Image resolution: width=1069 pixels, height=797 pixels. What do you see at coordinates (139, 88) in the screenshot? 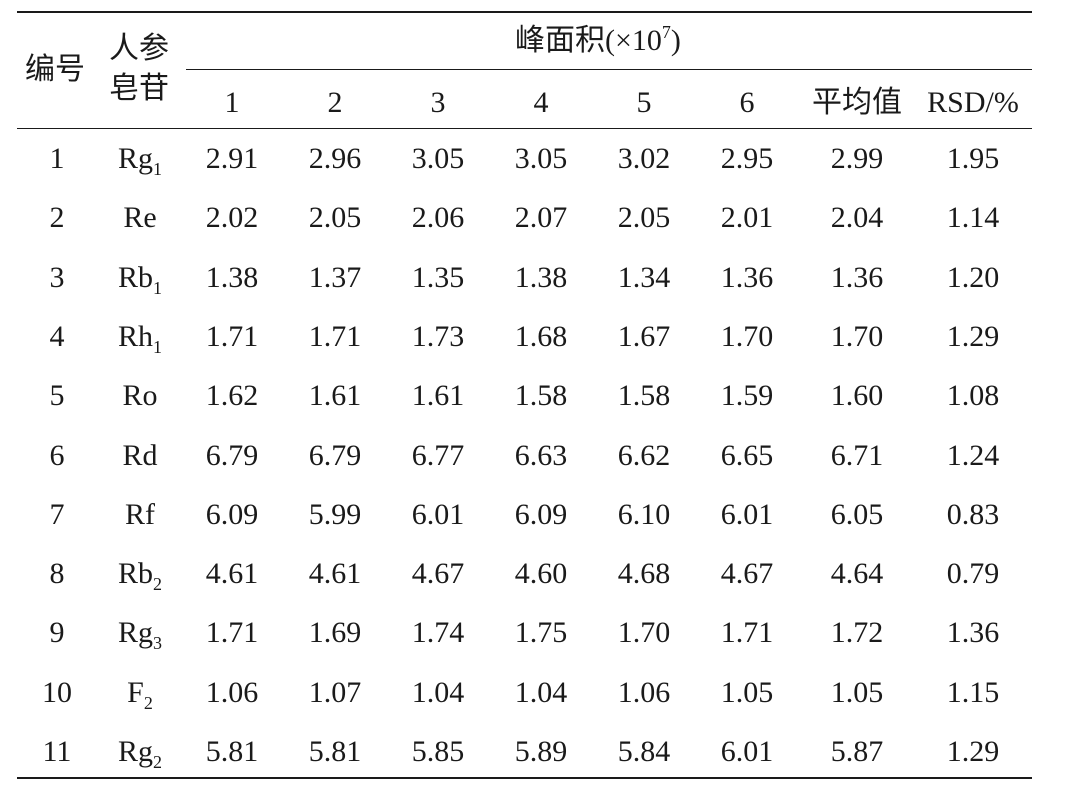
I see `header-ginsenoside-line2: 皂苷` at bounding box center [139, 88].